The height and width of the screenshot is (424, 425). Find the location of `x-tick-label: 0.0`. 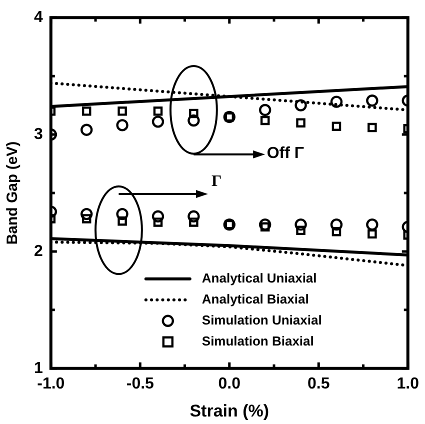

x-tick-label: 0.0 is located at coordinates (229, 383).